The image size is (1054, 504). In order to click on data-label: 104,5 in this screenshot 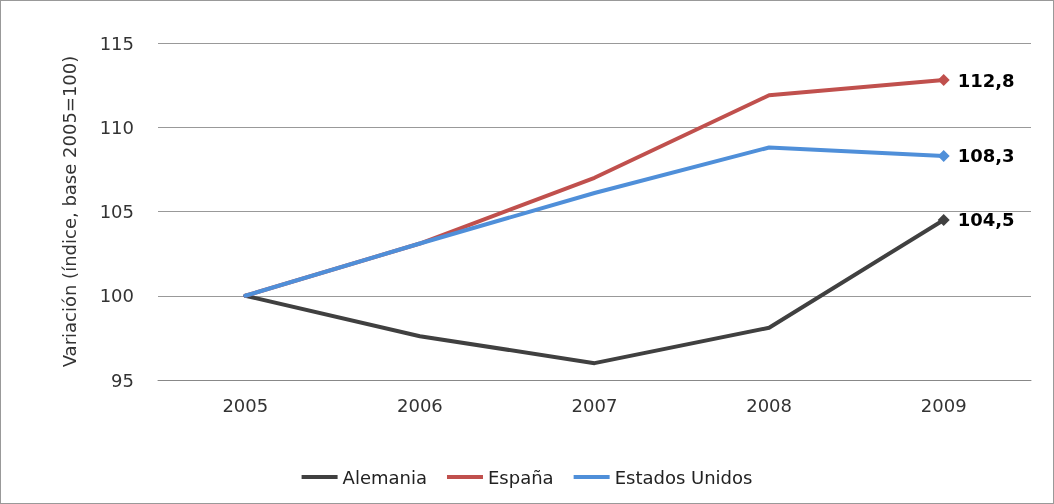, I will do `click(986, 220)`.